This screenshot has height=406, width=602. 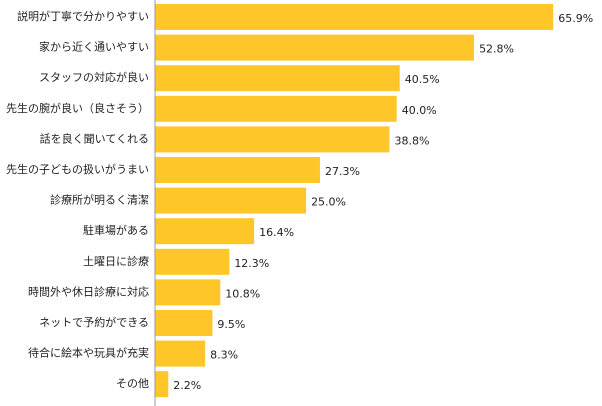 I want to click on category-label: 説明が丁寧で分かりやすい, so click(x=83, y=16).